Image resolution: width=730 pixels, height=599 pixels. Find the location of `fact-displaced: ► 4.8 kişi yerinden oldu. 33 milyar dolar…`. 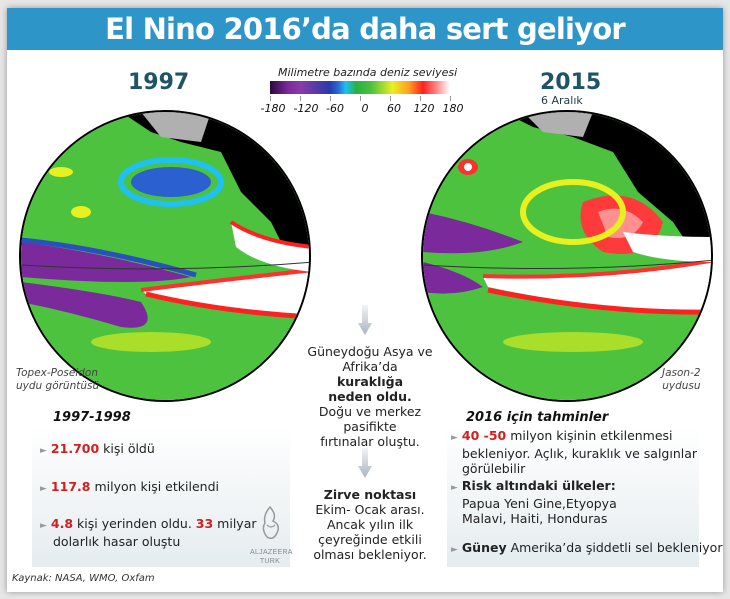

fact-displaced: ► 4.8 kişi yerinden oldu. 33 milyar dolar… is located at coordinates (148, 532).